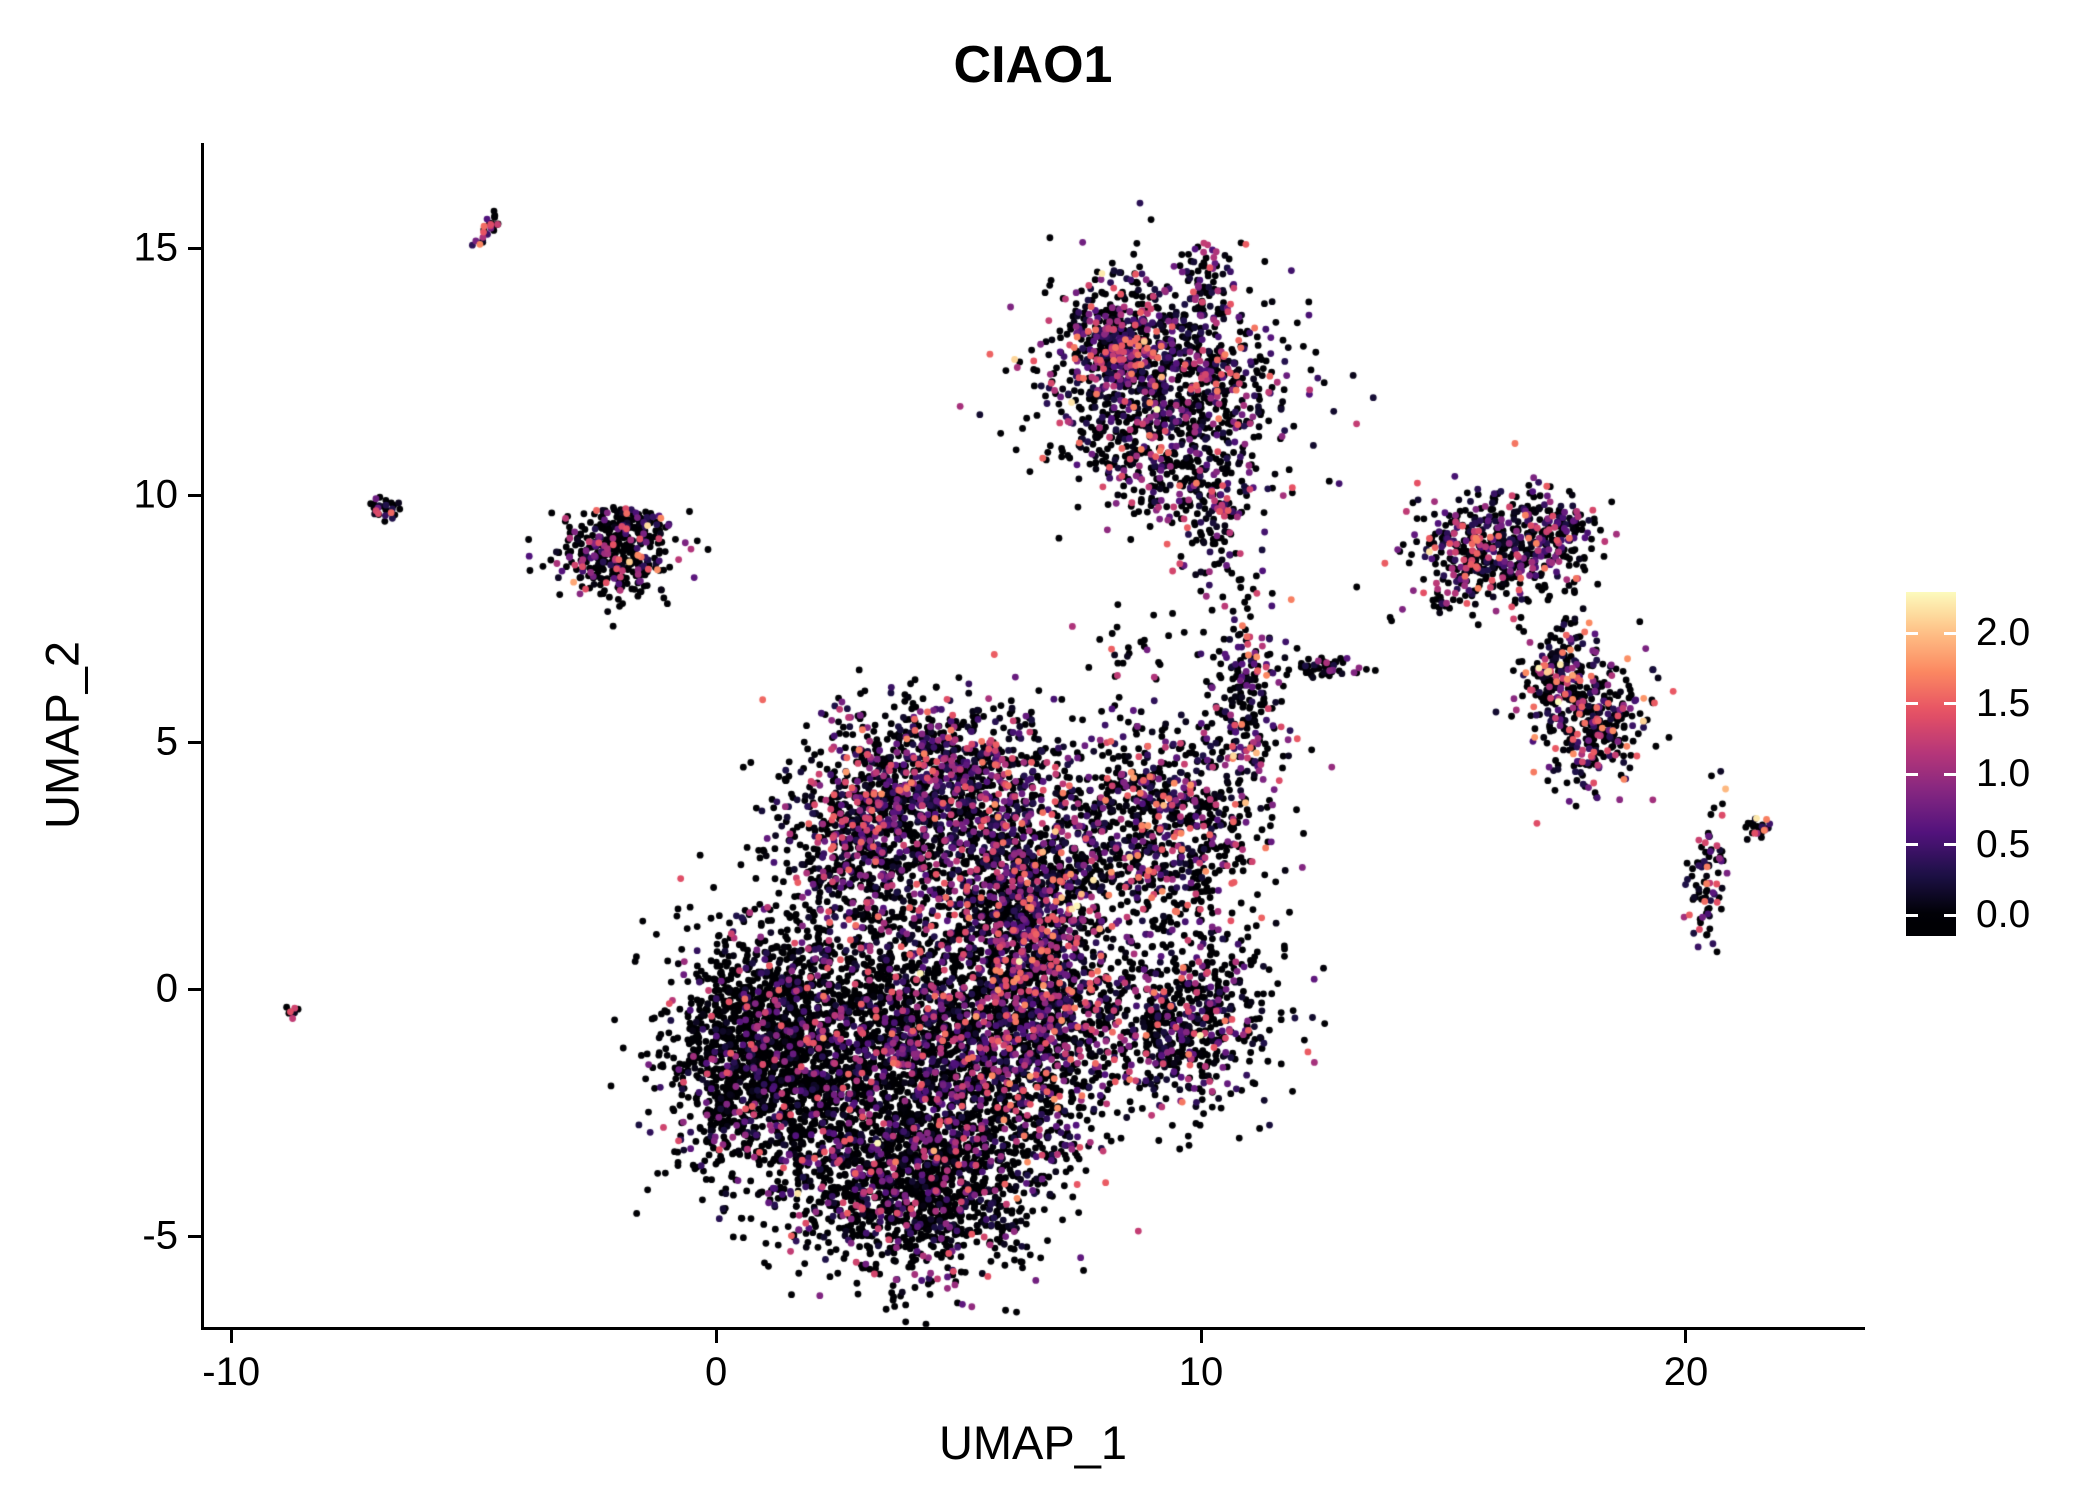  I want to click on x-tick-label: 20, so click(1686, 1372).